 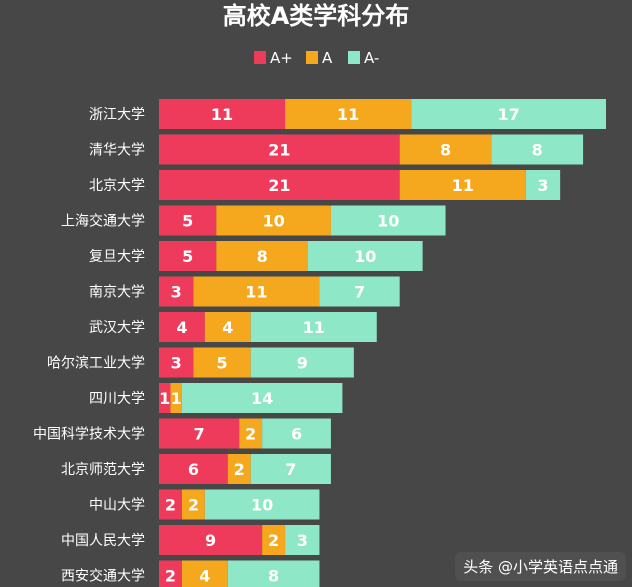 What do you see at coordinates (371, 58) in the screenshot?
I see `legend-label-2: A-` at bounding box center [371, 58].